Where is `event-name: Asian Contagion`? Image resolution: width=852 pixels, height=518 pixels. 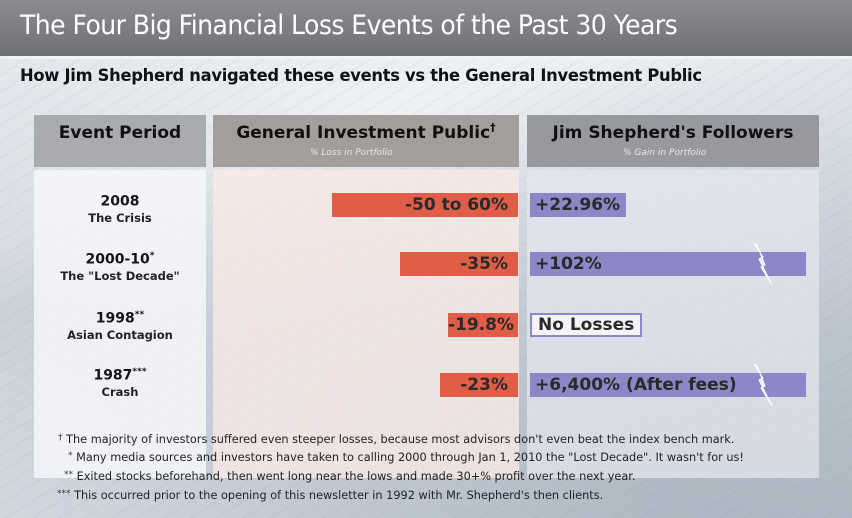
event-name: Asian Contagion is located at coordinates (120, 334).